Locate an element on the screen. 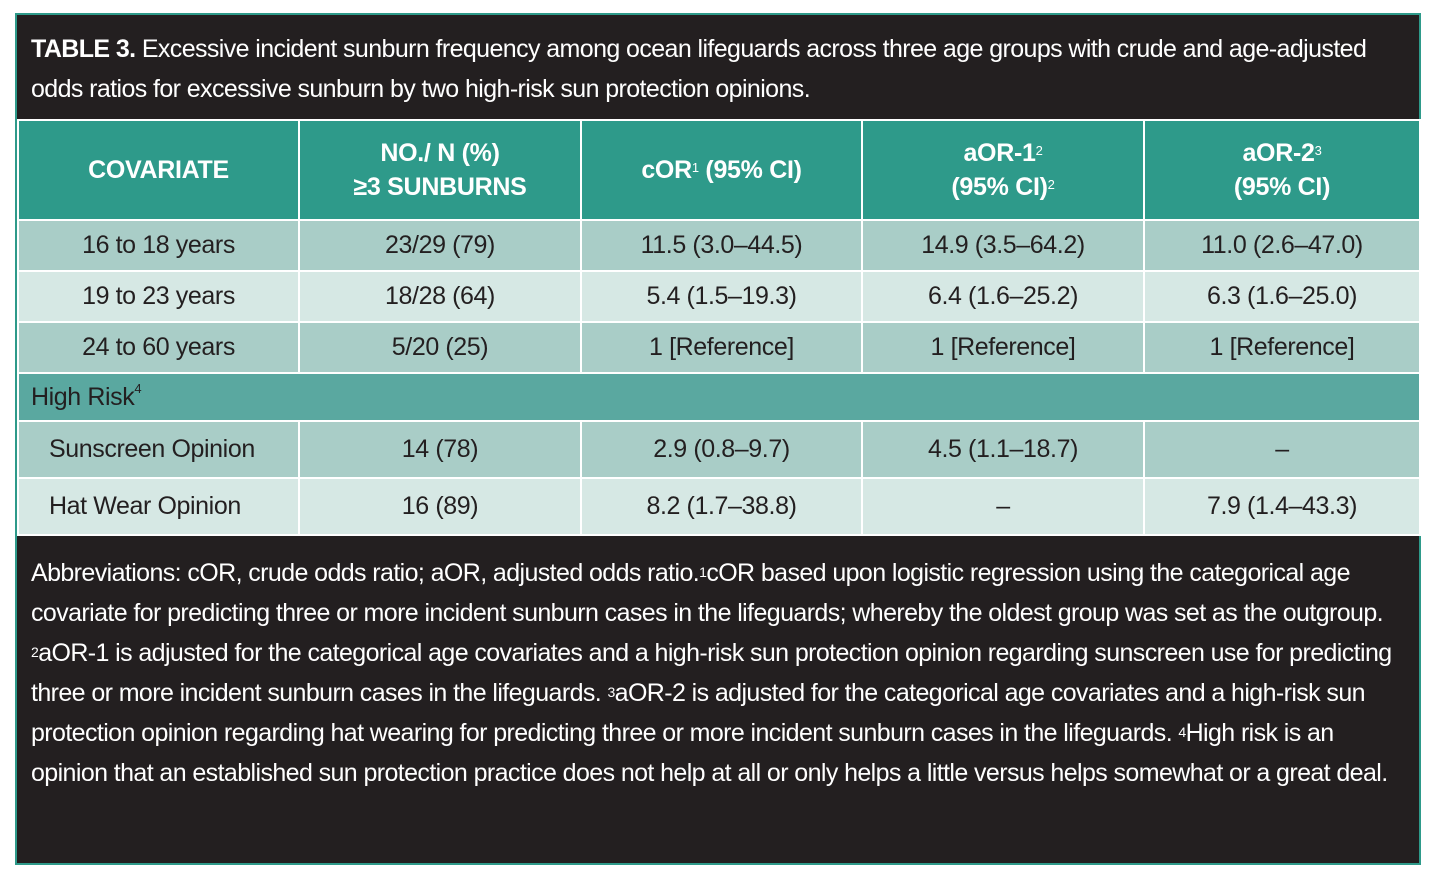 The height and width of the screenshot is (881, 1442). header-aor1-text: aOR-1 is located at coordinates (999, 153).